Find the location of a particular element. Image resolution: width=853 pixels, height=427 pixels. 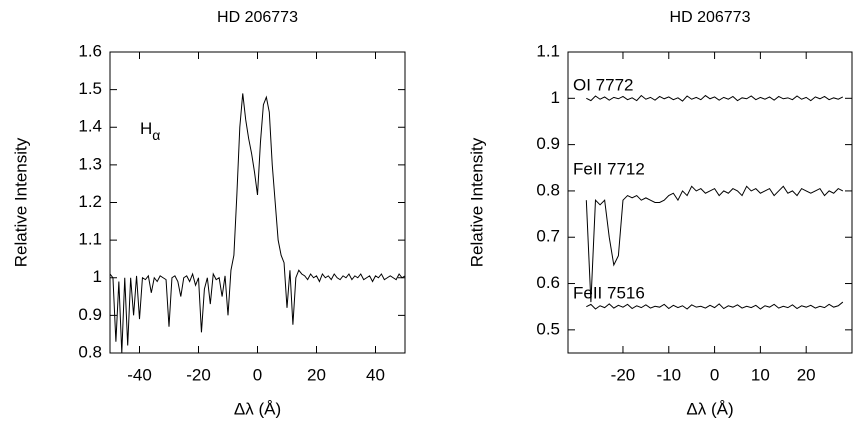

x-tick-label: 10 is located at coordinates (760, 374).